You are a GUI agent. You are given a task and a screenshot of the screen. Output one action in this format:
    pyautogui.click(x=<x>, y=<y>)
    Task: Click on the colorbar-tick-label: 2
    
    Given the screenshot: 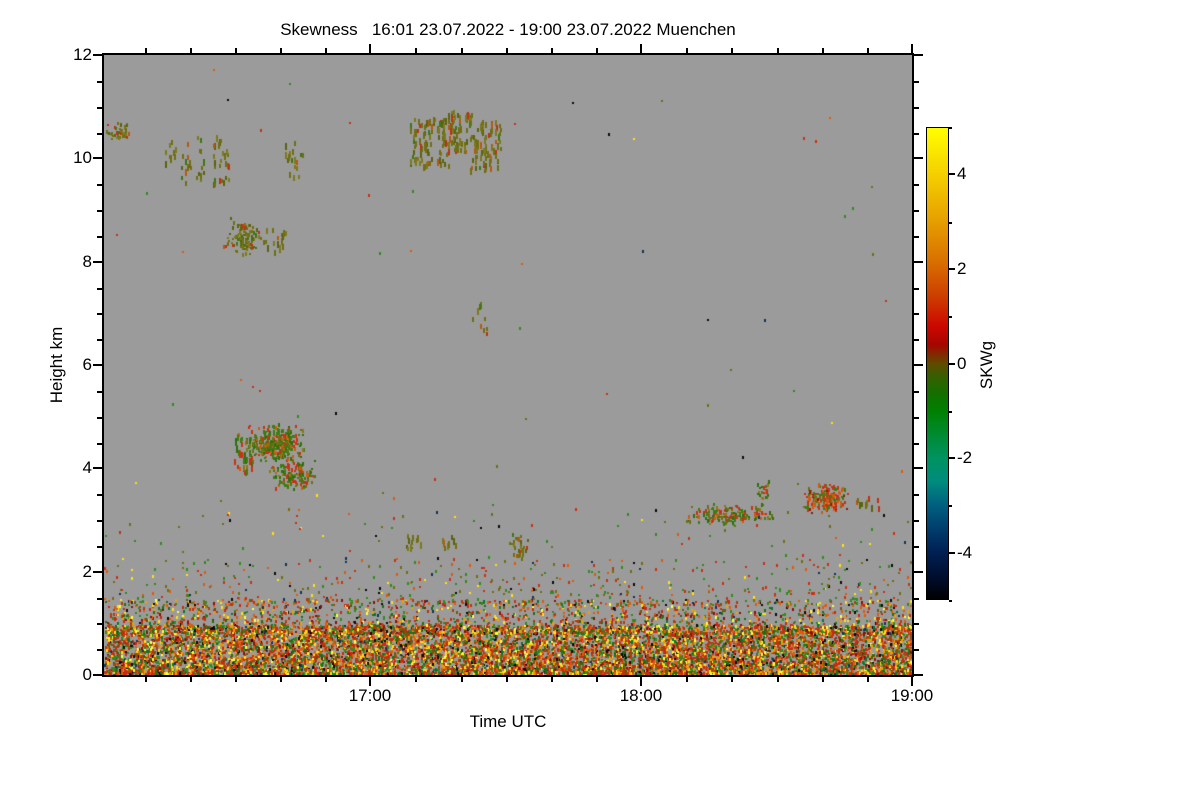 What is the action you would take?
    pyautogui.click(x=962, y=268)
    